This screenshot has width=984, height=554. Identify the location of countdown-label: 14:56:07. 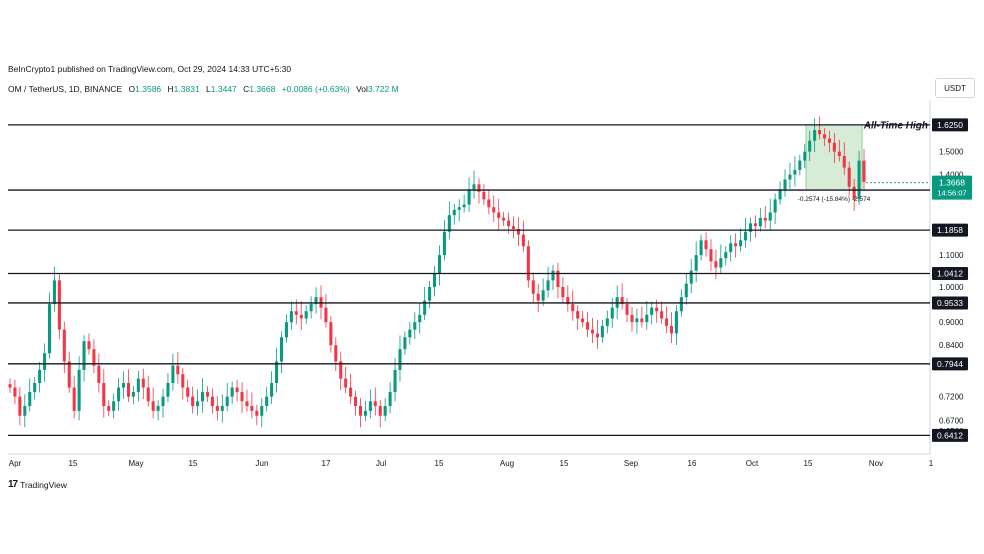
(951, 193).